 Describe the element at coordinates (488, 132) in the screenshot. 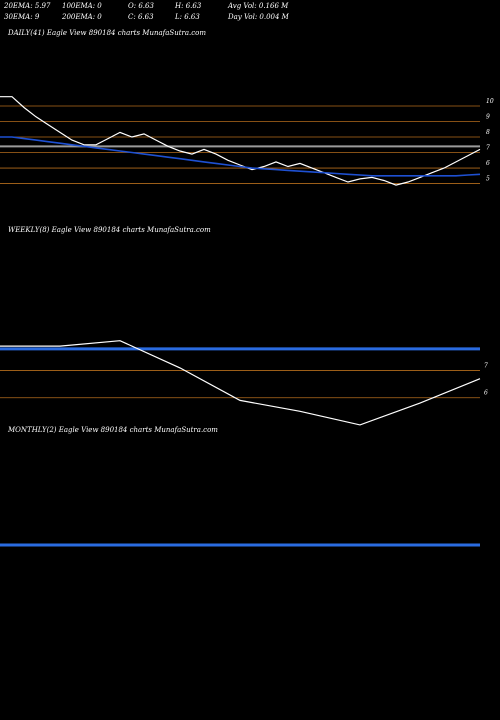

I see `price-level-label: 8` at that location.